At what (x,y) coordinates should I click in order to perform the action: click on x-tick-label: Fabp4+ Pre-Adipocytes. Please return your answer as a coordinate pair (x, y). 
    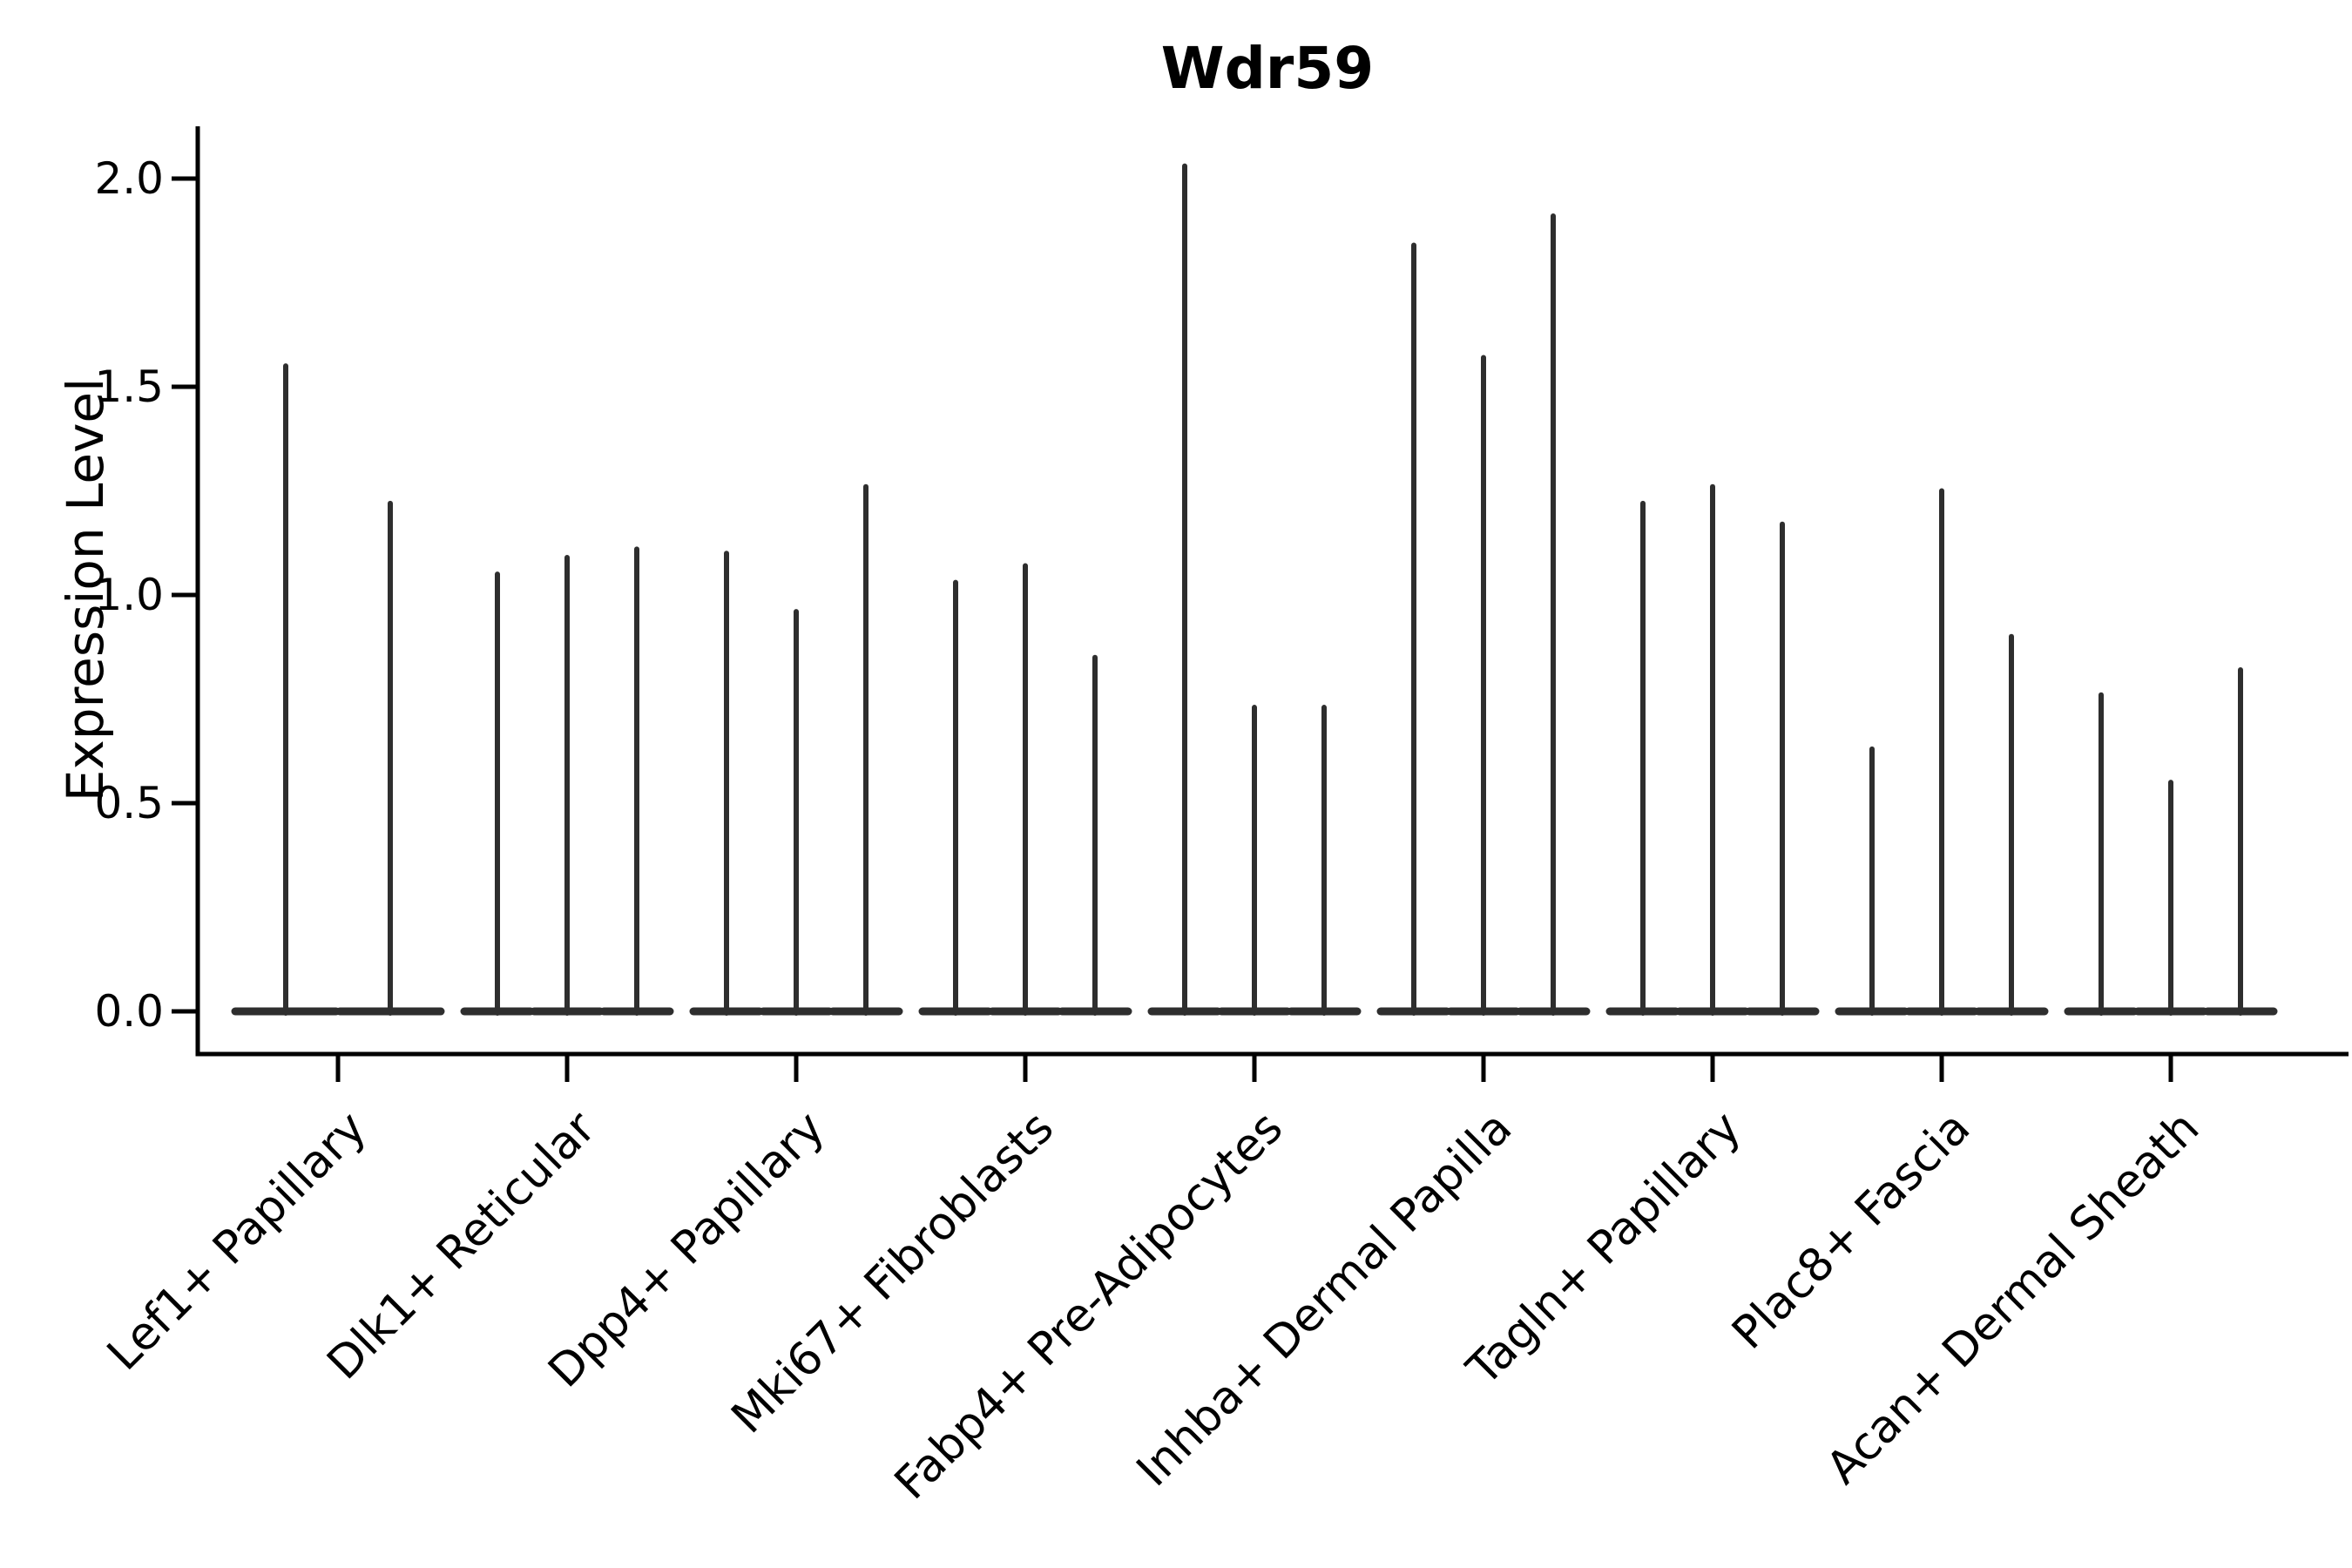
    Looking at the image, I should click on (1089, 1306).